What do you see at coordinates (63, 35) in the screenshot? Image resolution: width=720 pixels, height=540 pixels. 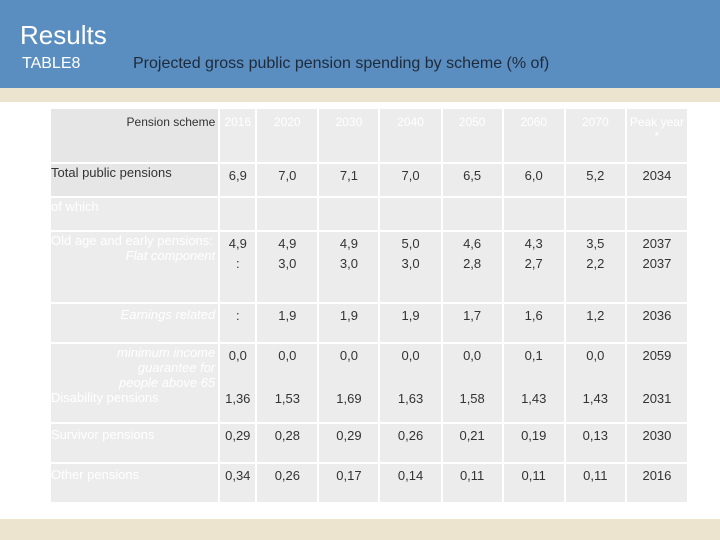 I see `page-title: Results` at bounding box center [63, 35].